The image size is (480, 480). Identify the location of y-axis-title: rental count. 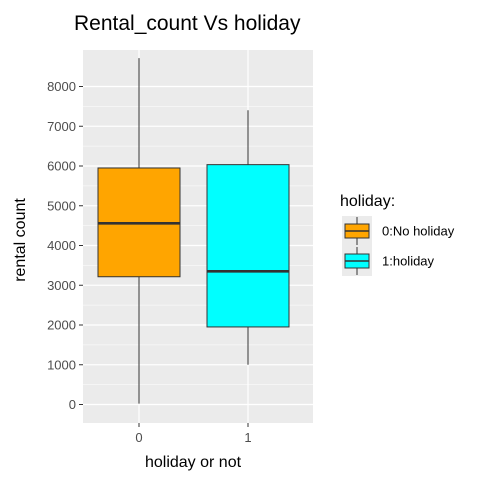
(20, 240).